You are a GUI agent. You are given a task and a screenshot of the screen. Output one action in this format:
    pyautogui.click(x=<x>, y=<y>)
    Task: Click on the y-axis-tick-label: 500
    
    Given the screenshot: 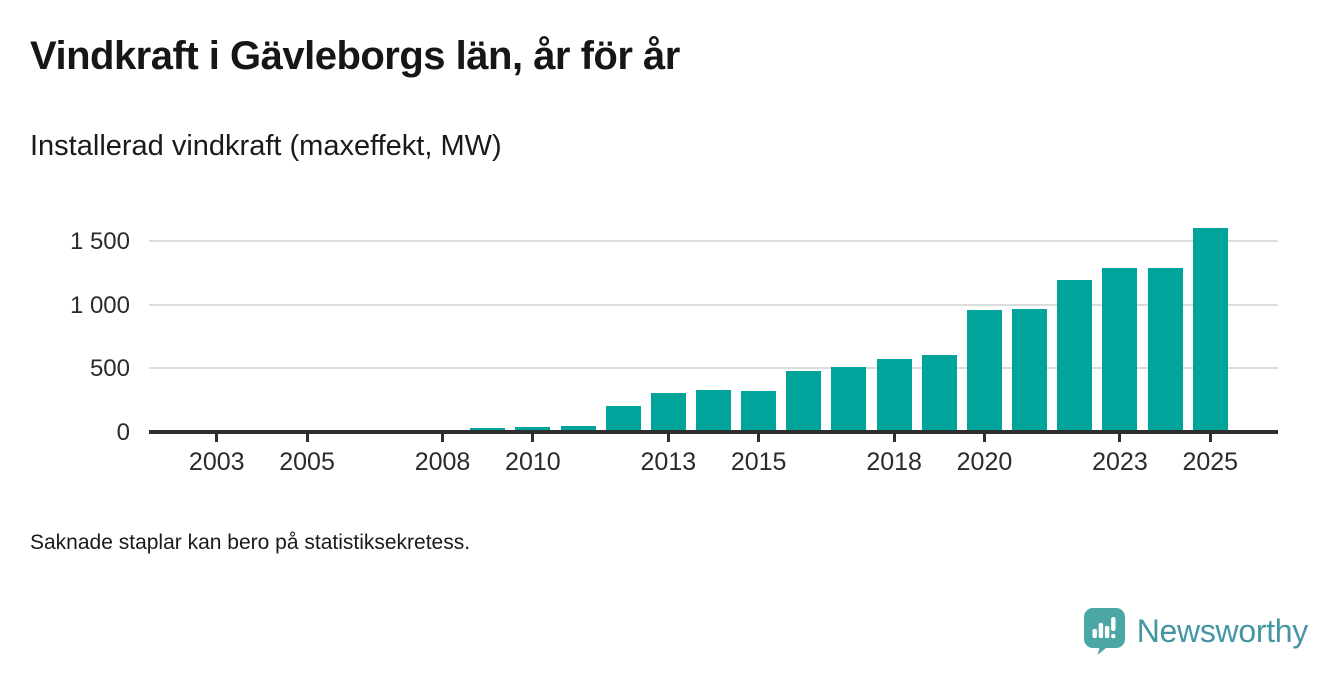 What is the action you would take?
    pyautogui.click(x=109, y=368)
    